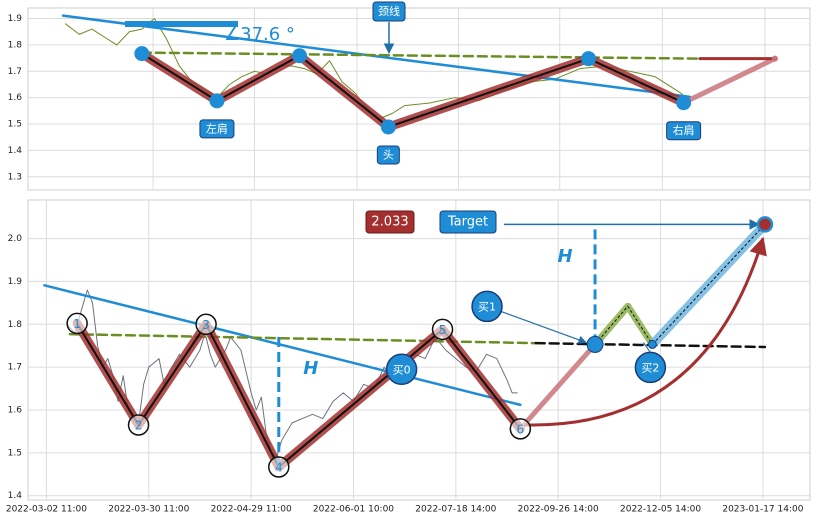  I want to click on target-box, so click(468, 222).